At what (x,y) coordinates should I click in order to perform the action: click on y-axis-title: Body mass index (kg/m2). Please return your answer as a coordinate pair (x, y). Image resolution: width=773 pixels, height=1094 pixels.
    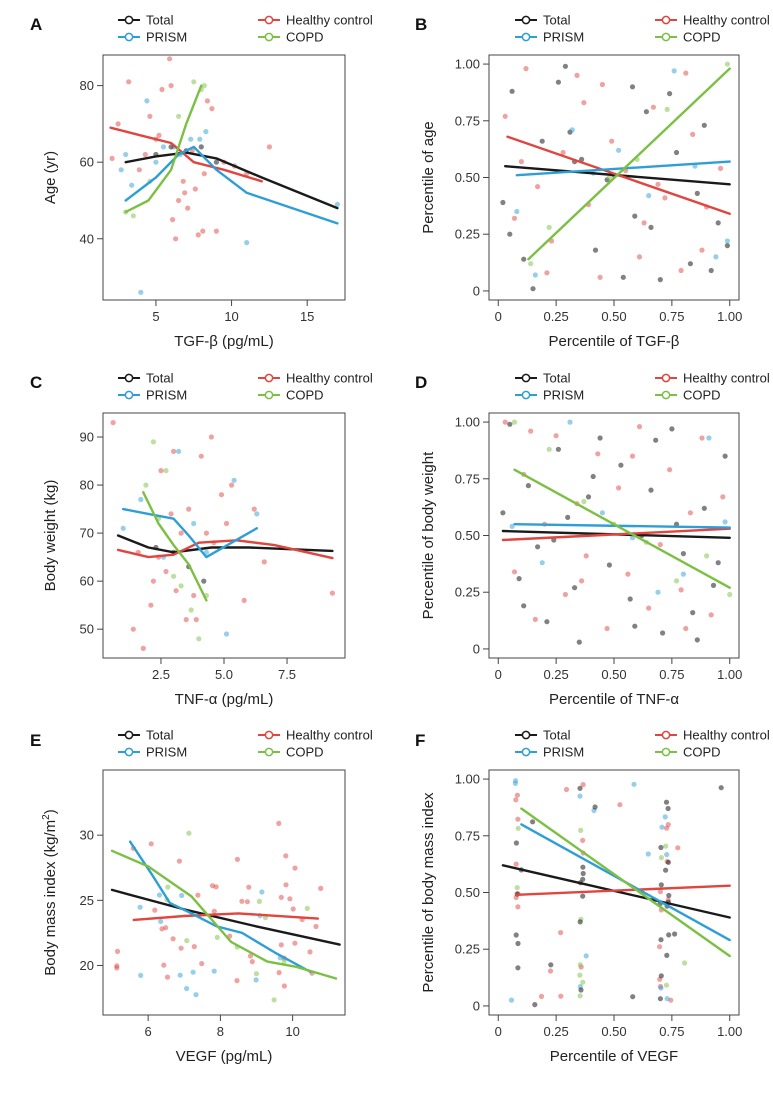
    Looking at the image, I should click on (50, 892).